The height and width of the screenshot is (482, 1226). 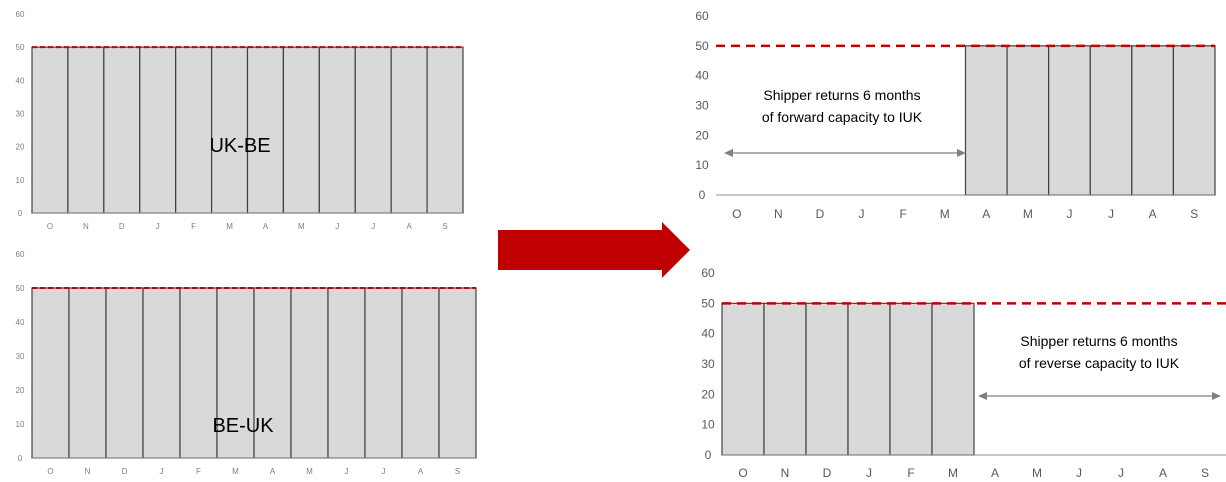 I want to click on transition-arrow, so click(x=594, y=250).